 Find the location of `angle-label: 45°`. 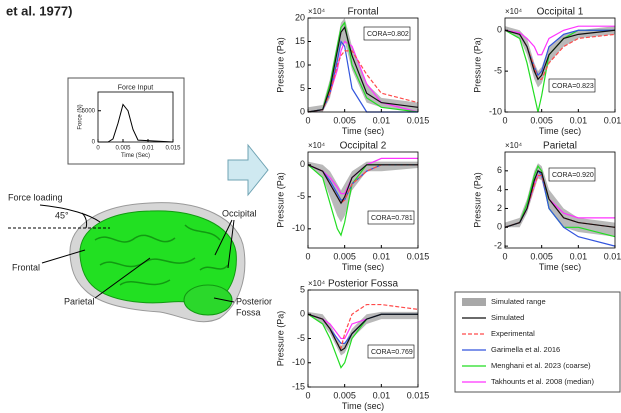

angle-label: 45° is located at coordinates (62, 215).